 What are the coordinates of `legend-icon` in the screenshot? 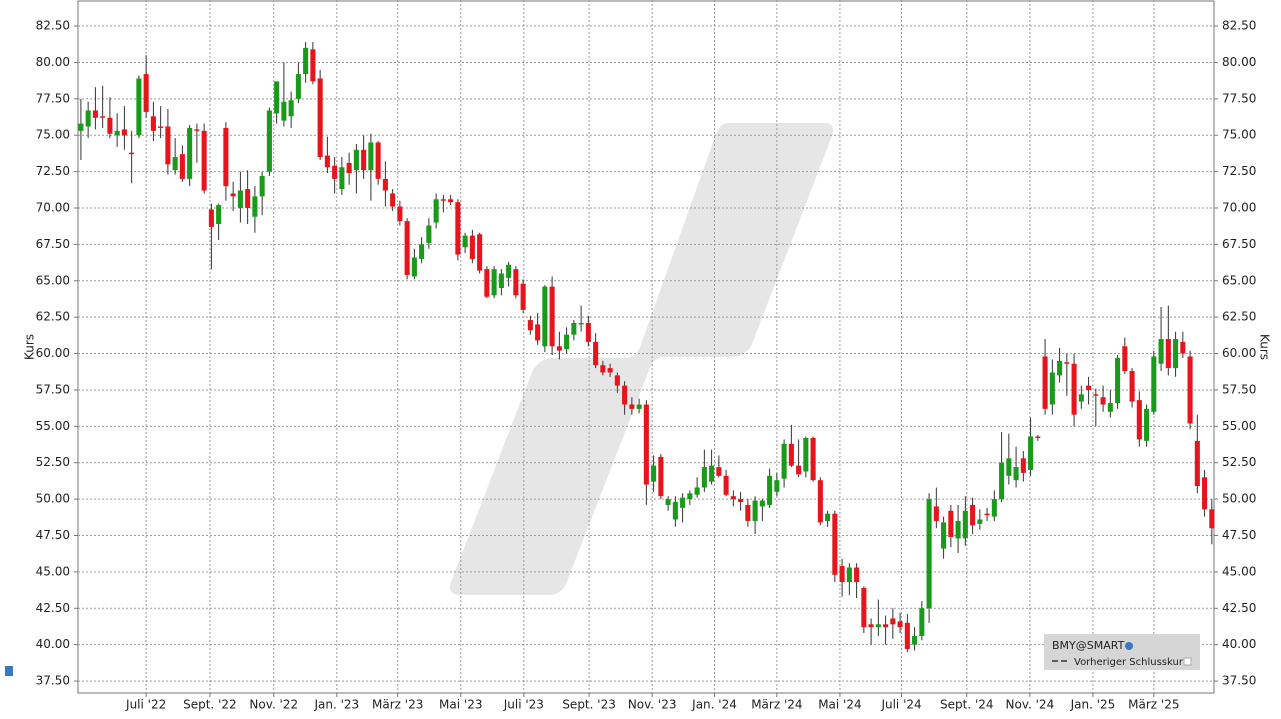 It's located at (1129, 646).